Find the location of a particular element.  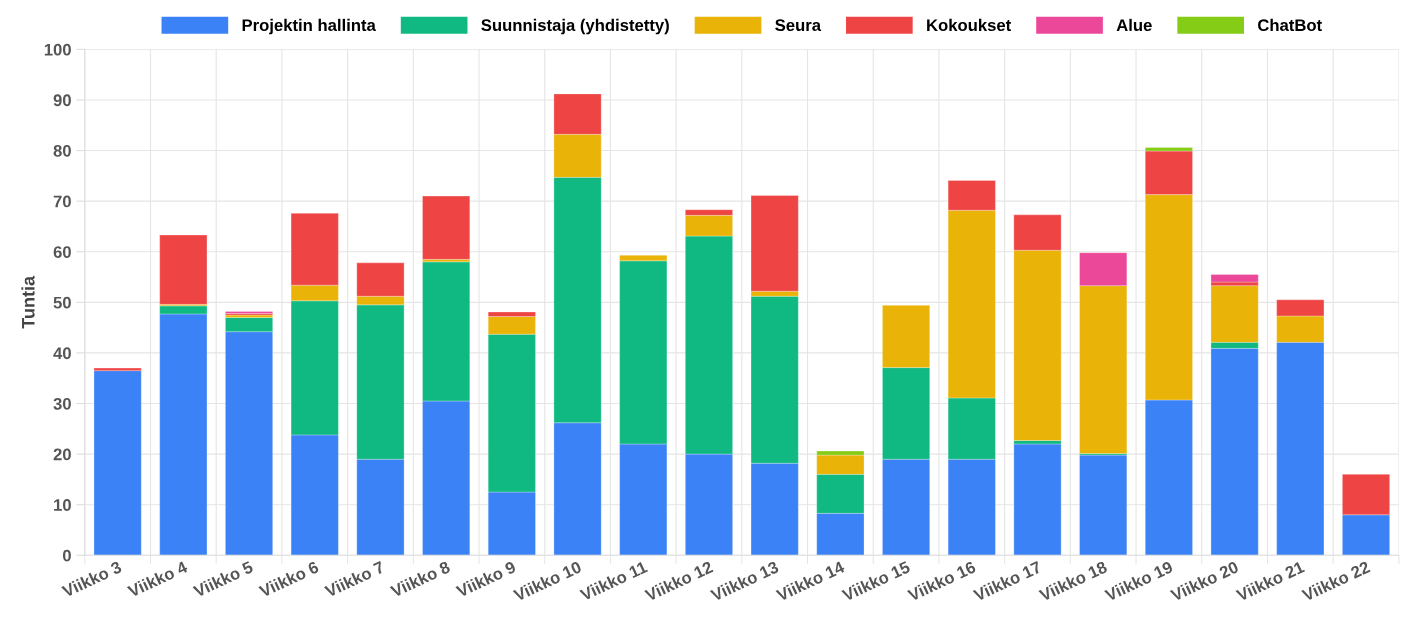

y-tick-label: 10 is located at coordinates (62, 505).